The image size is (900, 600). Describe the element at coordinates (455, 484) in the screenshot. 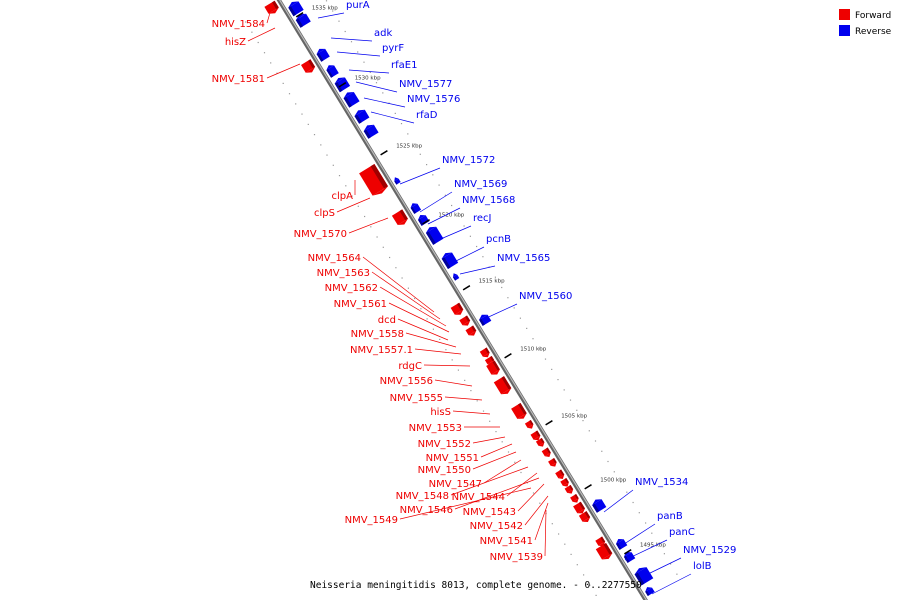

I see `forward-gene-label: NMV_1547` at that location.